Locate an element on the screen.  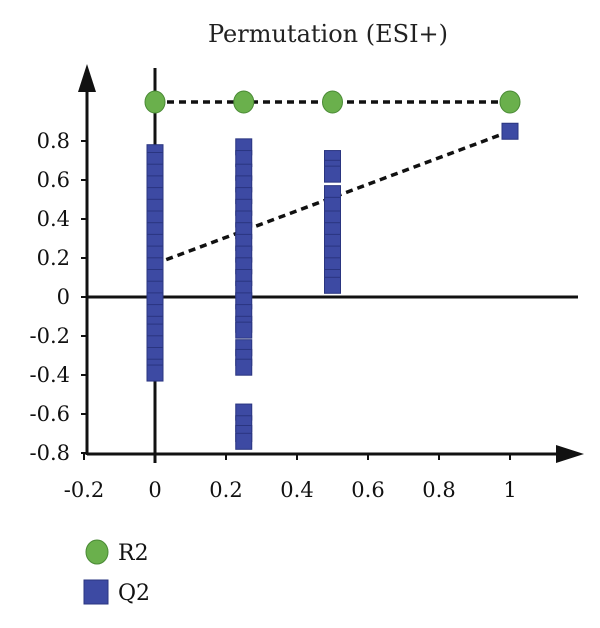
legend-q2-label: Q2 is located at coordinates (134, 593).